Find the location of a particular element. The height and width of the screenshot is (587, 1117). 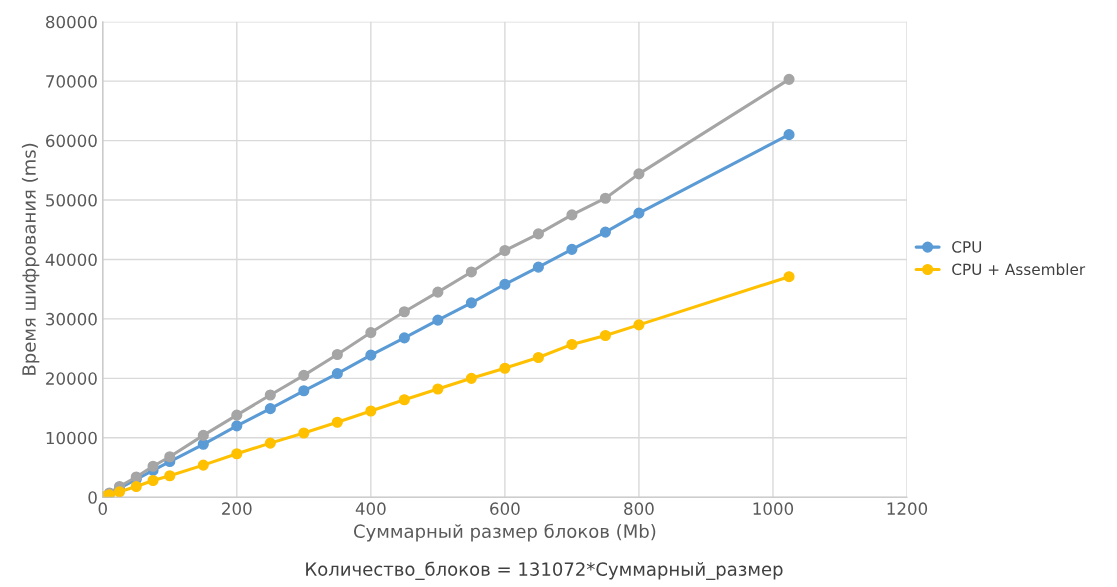

y-tick-label: 10000 is located at coordinates (71, 438).